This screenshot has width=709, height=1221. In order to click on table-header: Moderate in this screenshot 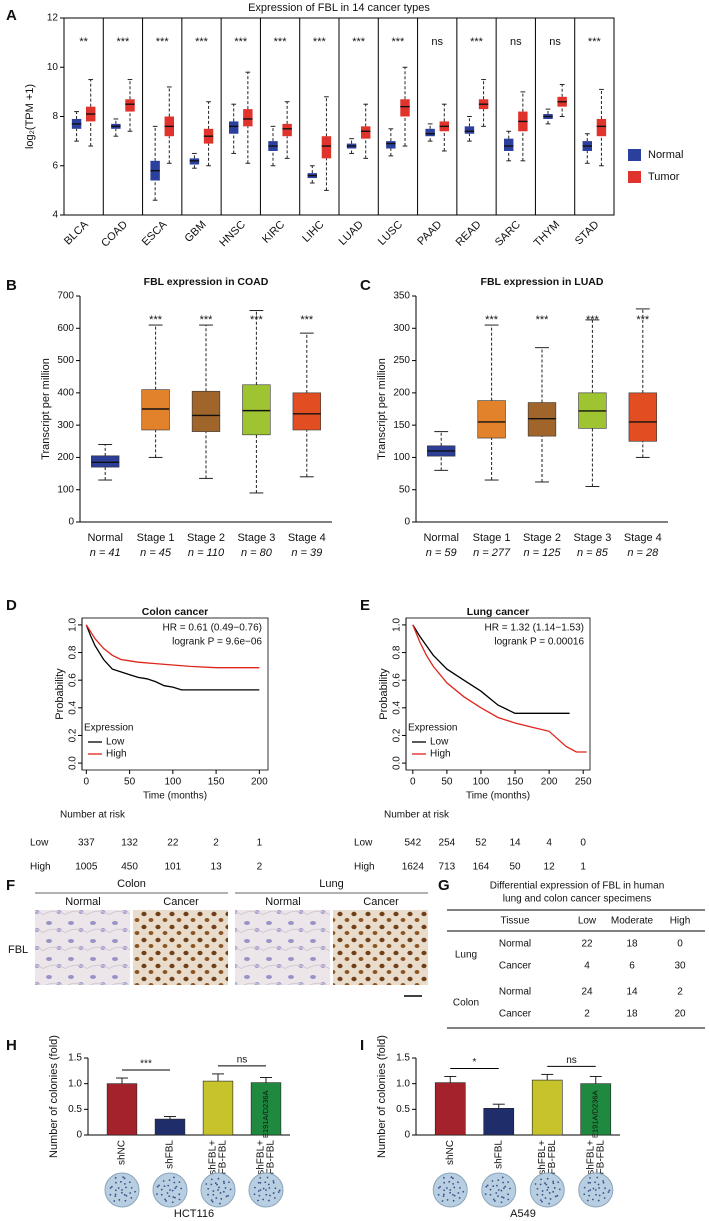, I will do `click(632, 921)`.